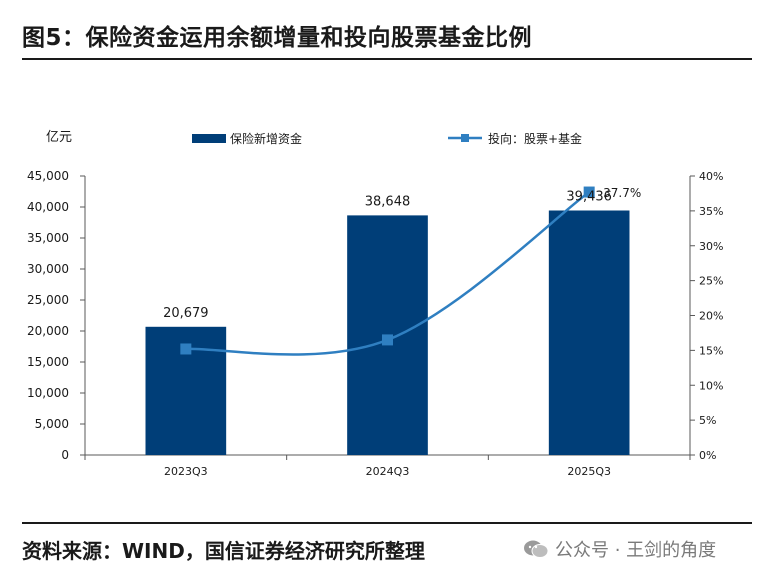 The width and height of the screenshot is (777, 577). What do you see at coordinates (48, 176) in the screenshot?
I see `y-tick-label-left: 45,000` at bounding box center [48, 176].